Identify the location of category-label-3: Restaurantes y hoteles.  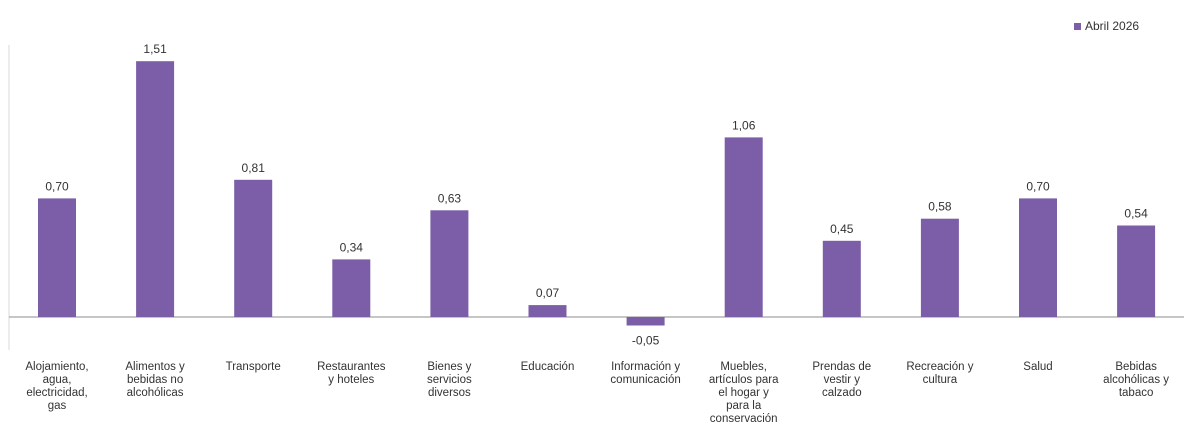
(351, 373).